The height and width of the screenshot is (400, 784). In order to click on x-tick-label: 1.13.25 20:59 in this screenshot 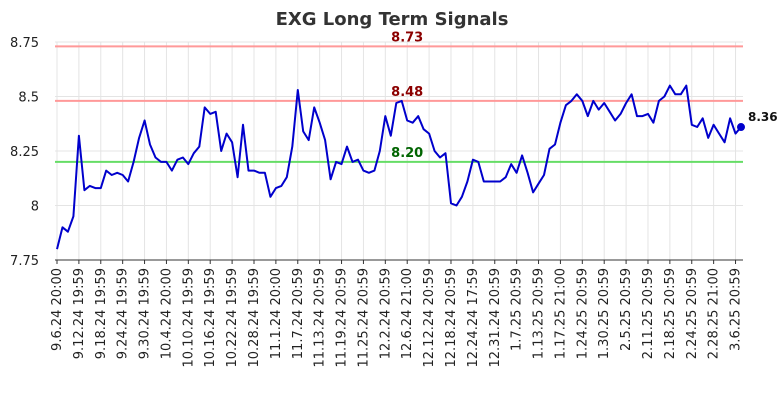, I will do `click(539, 313)`.